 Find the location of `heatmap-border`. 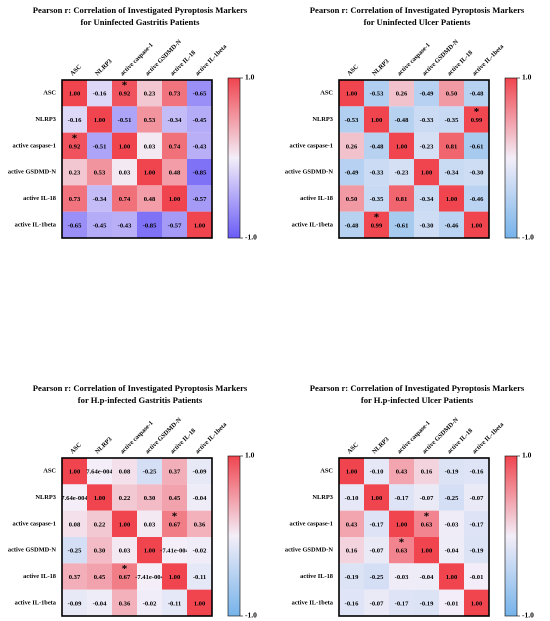

heatmap-border is located at coordinates (137, 537).